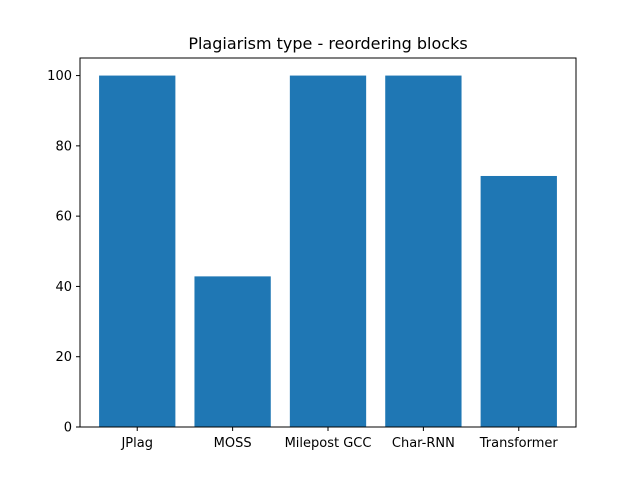  Describe the element at coordinates (68, 428) in the screenshot. I see `y-tick-label: 0` at that location.